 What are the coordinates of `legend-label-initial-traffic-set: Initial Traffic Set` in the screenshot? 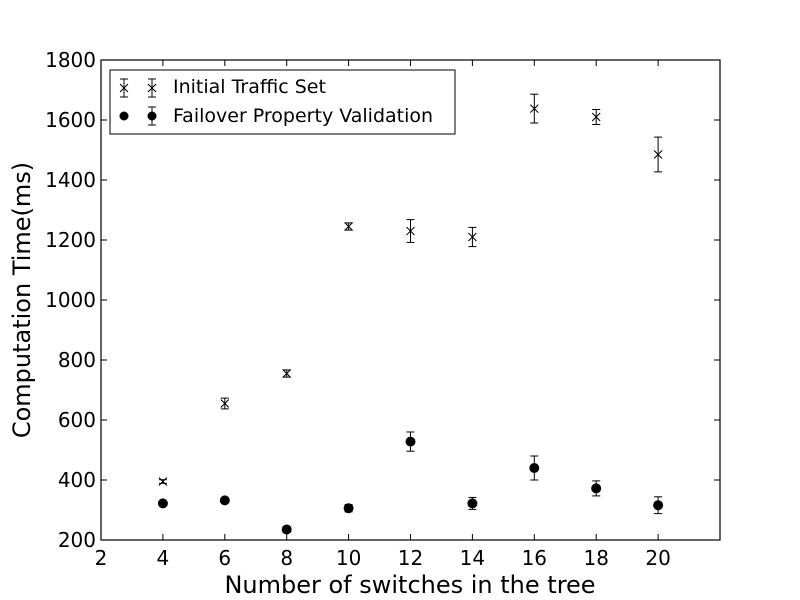 It's located at (249, 87).